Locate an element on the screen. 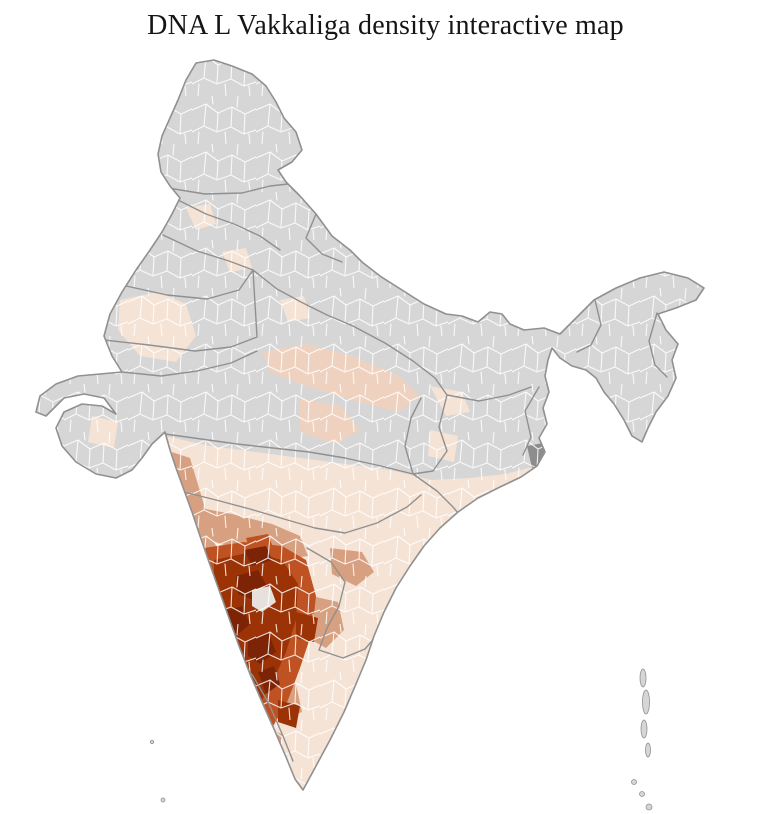 This screenshot has width=771, height=814. lakshadweep-islands is located at coordinates (157, 771).